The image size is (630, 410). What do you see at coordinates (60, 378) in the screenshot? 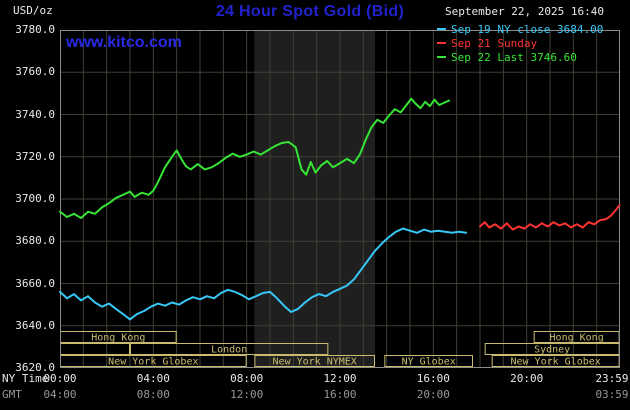
I see `x-axis-ny-tick-label: 00:00` at bounding box center [60, 378].